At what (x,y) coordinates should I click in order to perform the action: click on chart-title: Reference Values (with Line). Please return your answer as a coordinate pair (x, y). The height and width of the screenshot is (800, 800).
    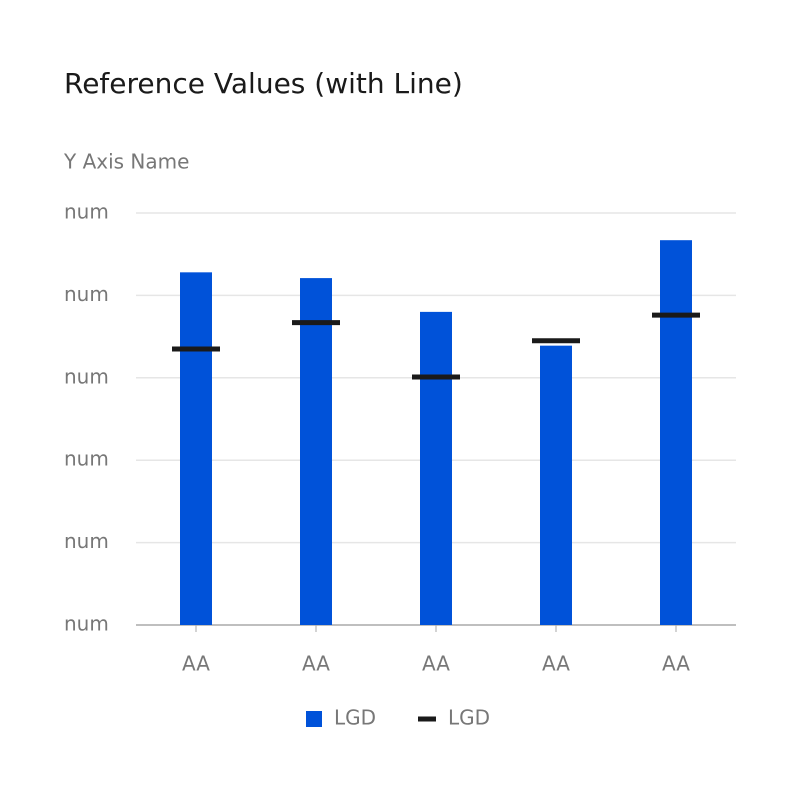
    Looking at the image, I should click on (263, 83).